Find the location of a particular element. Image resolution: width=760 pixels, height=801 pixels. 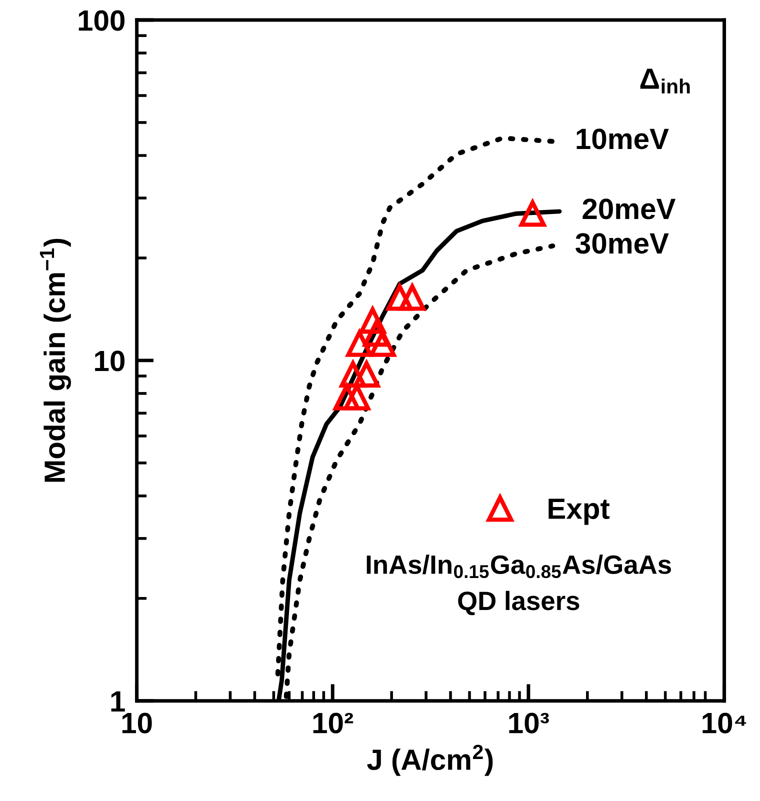

x-tick-label: 10³ is located at coordinates (529, 723).